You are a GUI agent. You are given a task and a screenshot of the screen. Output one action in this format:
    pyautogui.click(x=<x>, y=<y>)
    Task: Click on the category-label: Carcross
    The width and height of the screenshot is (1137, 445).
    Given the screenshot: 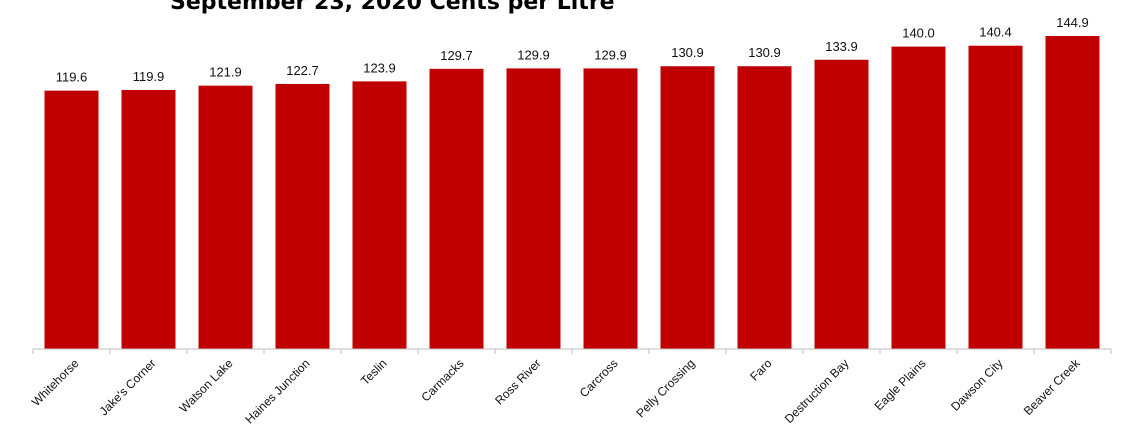 What is the action you would take?
    pyautogui.click(x=599, y=378)
    